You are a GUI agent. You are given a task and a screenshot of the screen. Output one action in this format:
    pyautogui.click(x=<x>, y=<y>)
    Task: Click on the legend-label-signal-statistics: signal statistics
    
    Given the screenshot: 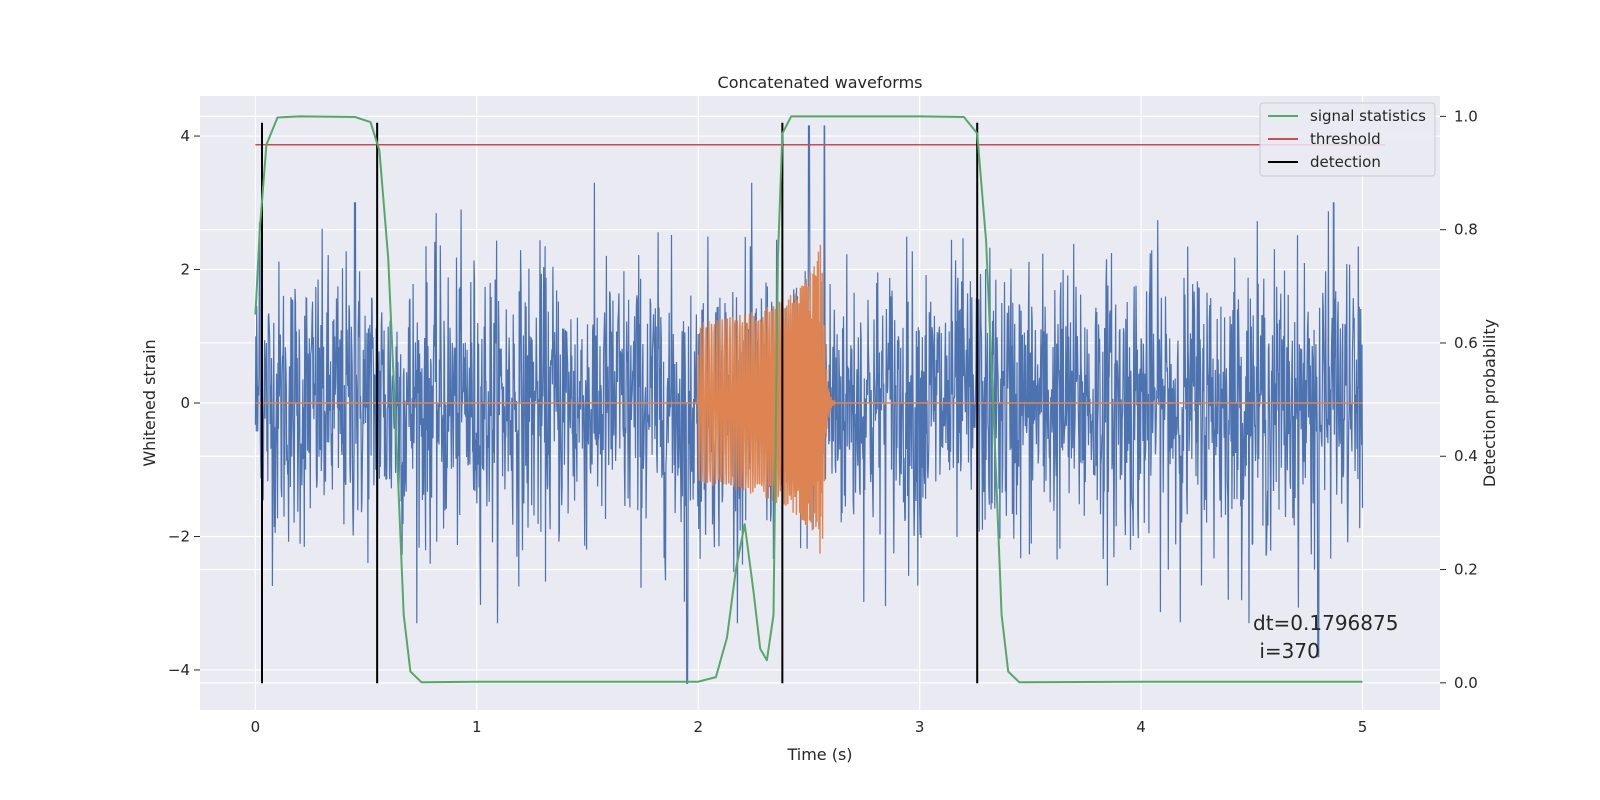 What is the action you would take?
    pyautogui.click(x=1368, y=116)
    